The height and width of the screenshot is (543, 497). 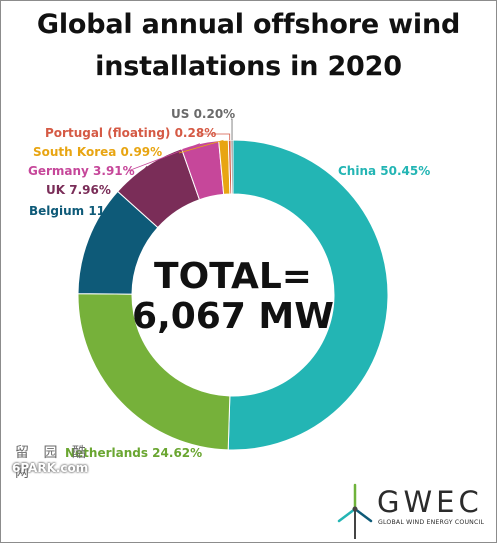 I want to click on gwec-logo: GWEC GLOBAL WIND ENERGY COUNCIL, so click(x=416, y=512).